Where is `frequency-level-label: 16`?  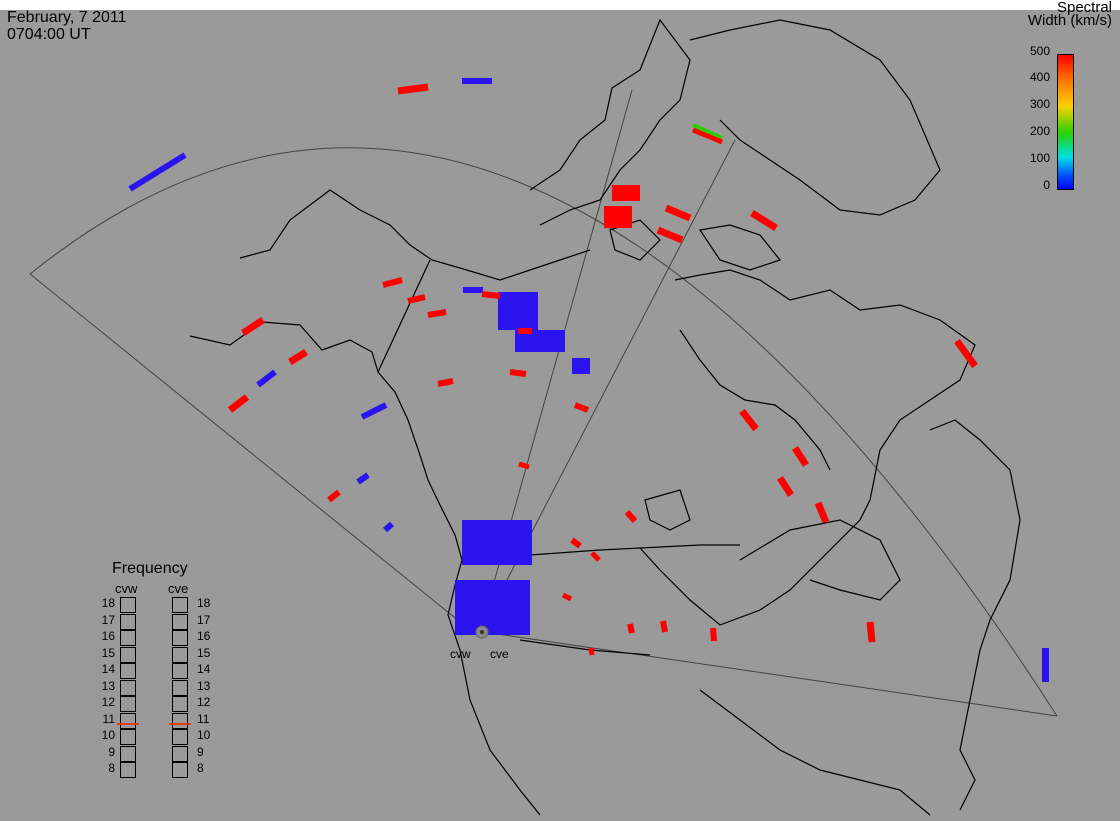 frequency-level-label: 16 is located at coordinates (108, 636).